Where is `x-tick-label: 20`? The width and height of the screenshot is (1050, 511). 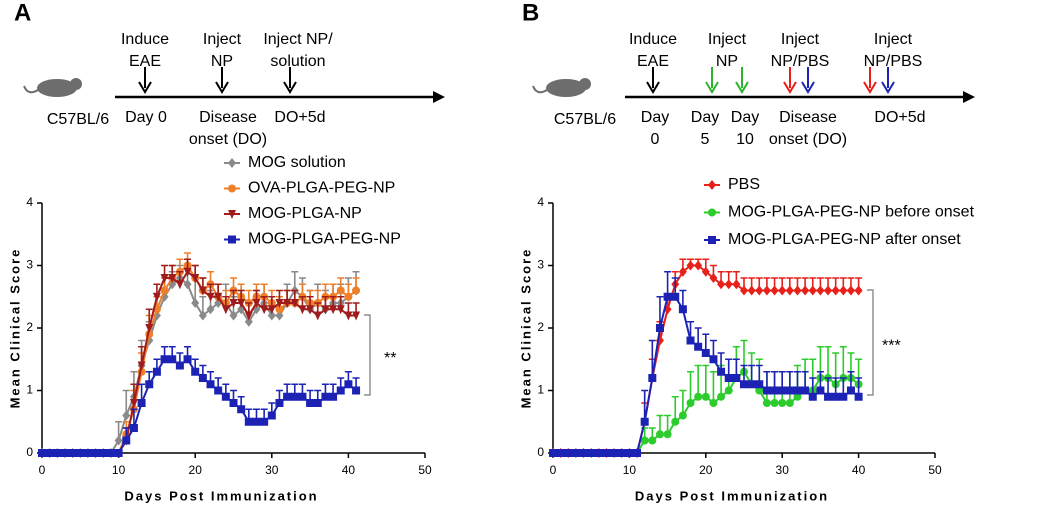 x-tick-label: 20 is located at coordinates (196, 470).